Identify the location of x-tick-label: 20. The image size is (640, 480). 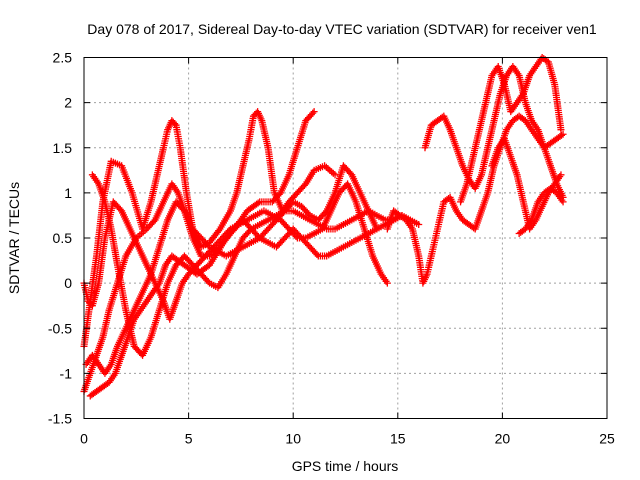
(503, 439).